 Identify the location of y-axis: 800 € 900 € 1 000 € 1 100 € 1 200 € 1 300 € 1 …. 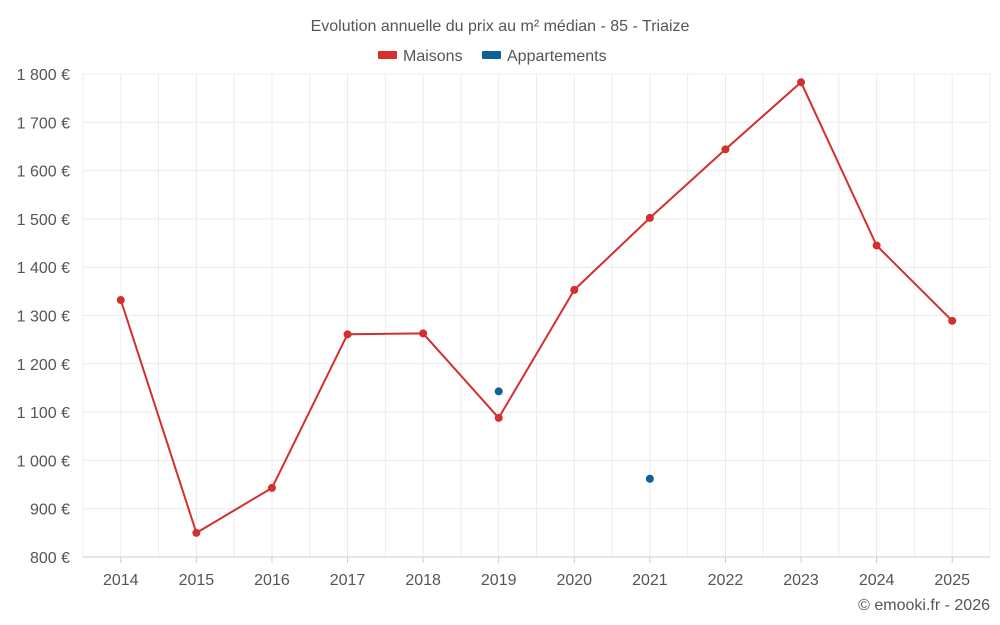
(43, 317).